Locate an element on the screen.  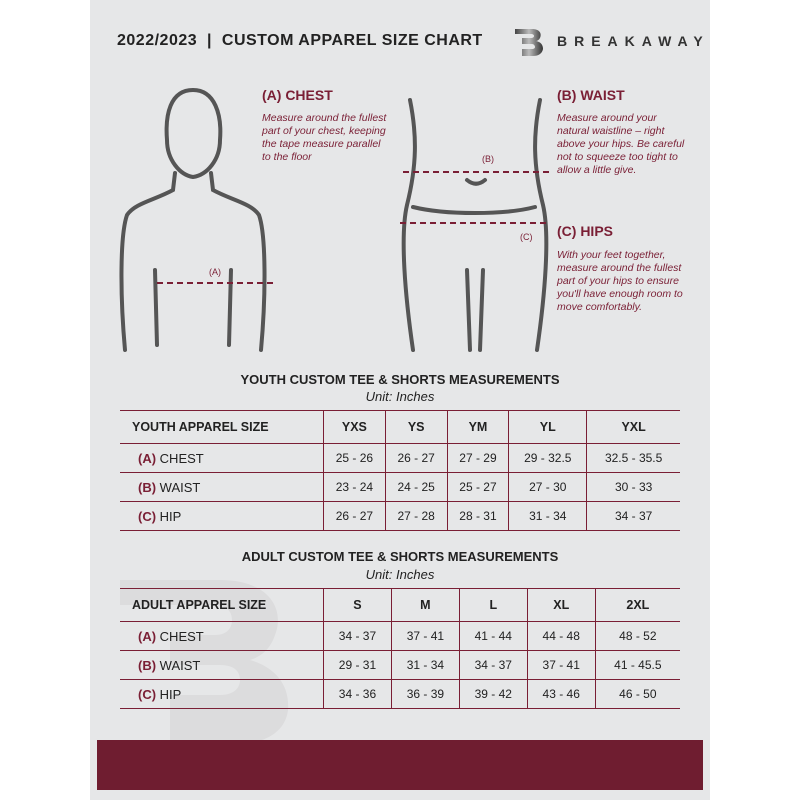
waist-marker: (B) is located at coordinates (488, 159).